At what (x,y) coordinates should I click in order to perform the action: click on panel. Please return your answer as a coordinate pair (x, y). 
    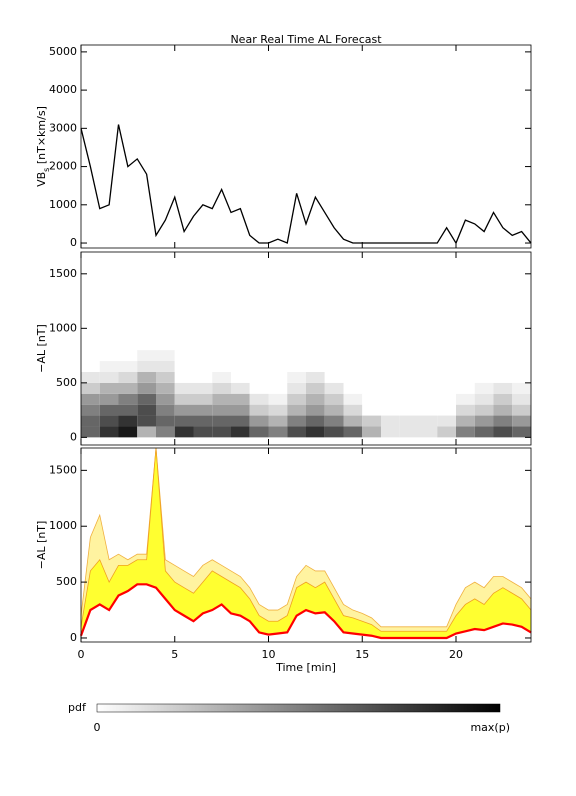
    Looking at the image, I should click on (306, 184).